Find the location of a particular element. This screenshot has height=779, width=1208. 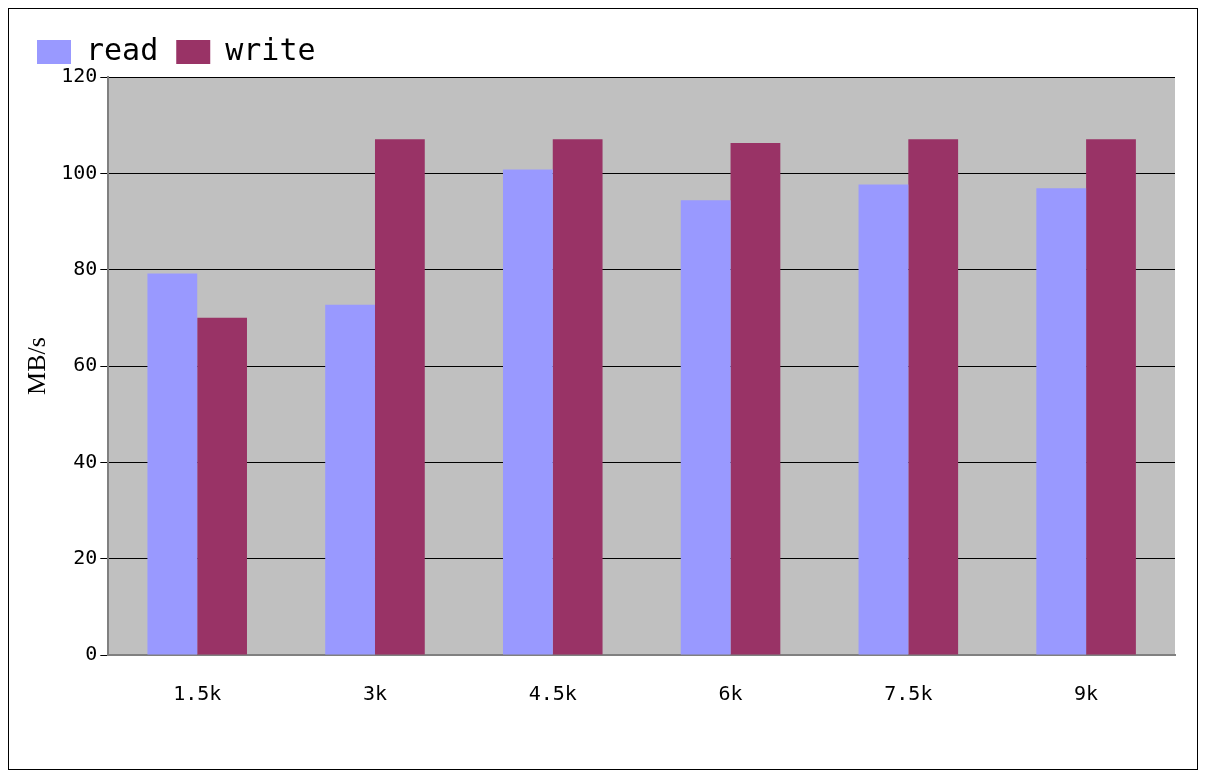

y-tick-label: 80 is located at coordinates (85, 267).